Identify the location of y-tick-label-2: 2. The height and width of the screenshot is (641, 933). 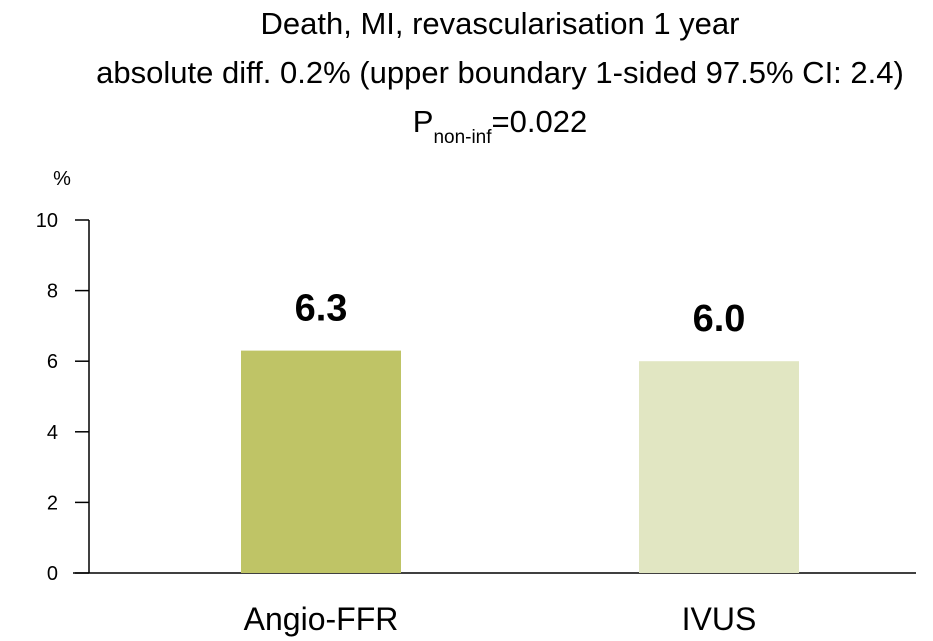
(52, 503).